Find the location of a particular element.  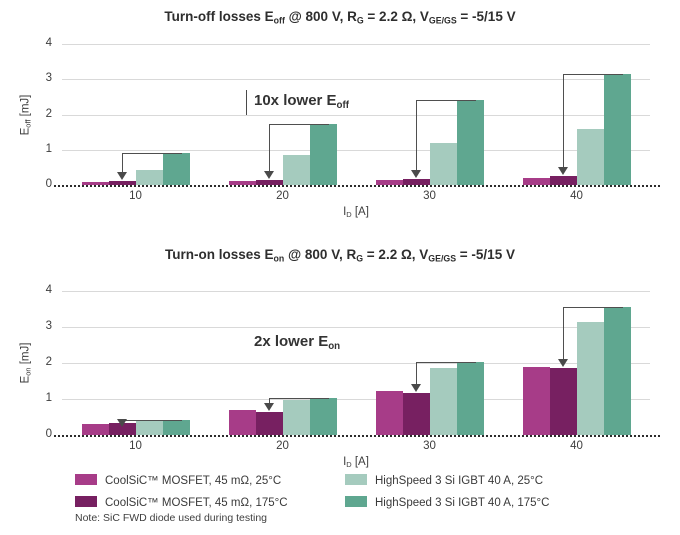

legend-item-igbt-175c: HighSpeed 3 Si IGBT 40 A, 175°C is located at coordinates (447, 503).